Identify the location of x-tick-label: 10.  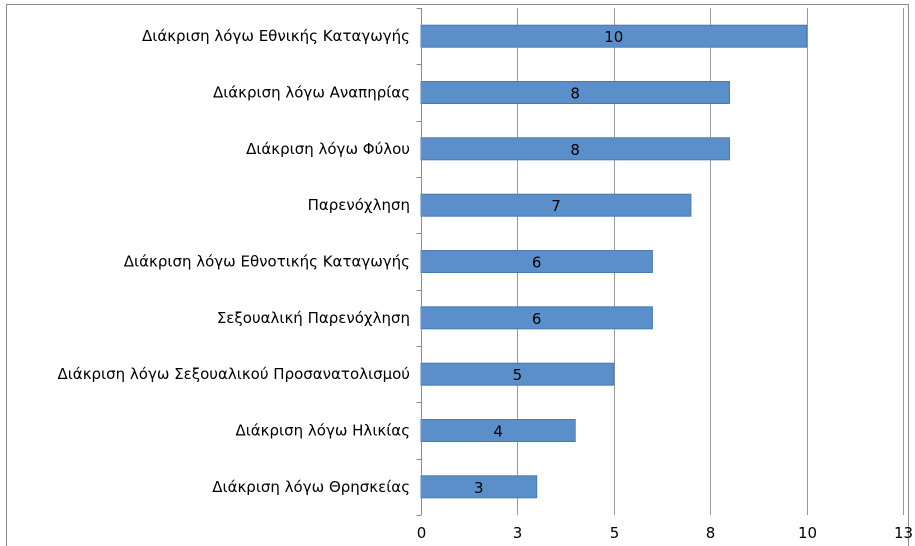
(807, 533).